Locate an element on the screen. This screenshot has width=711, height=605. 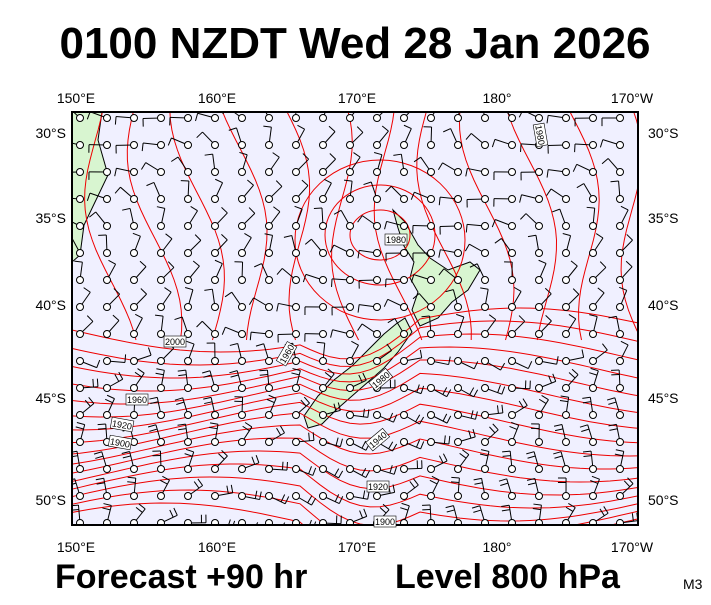
lon-label: 150°E is located at coordinates (76, 98).